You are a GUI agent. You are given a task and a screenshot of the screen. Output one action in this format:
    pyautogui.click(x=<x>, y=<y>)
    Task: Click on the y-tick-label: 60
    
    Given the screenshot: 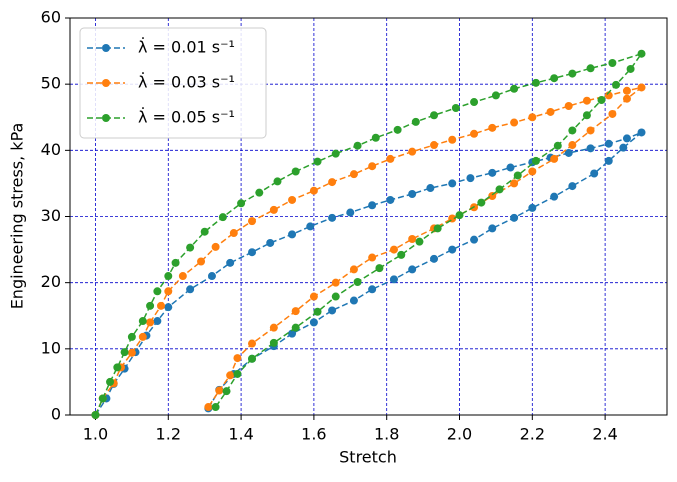 What is the action you would take?
    pyautogui.click(x=51, y=17)
    